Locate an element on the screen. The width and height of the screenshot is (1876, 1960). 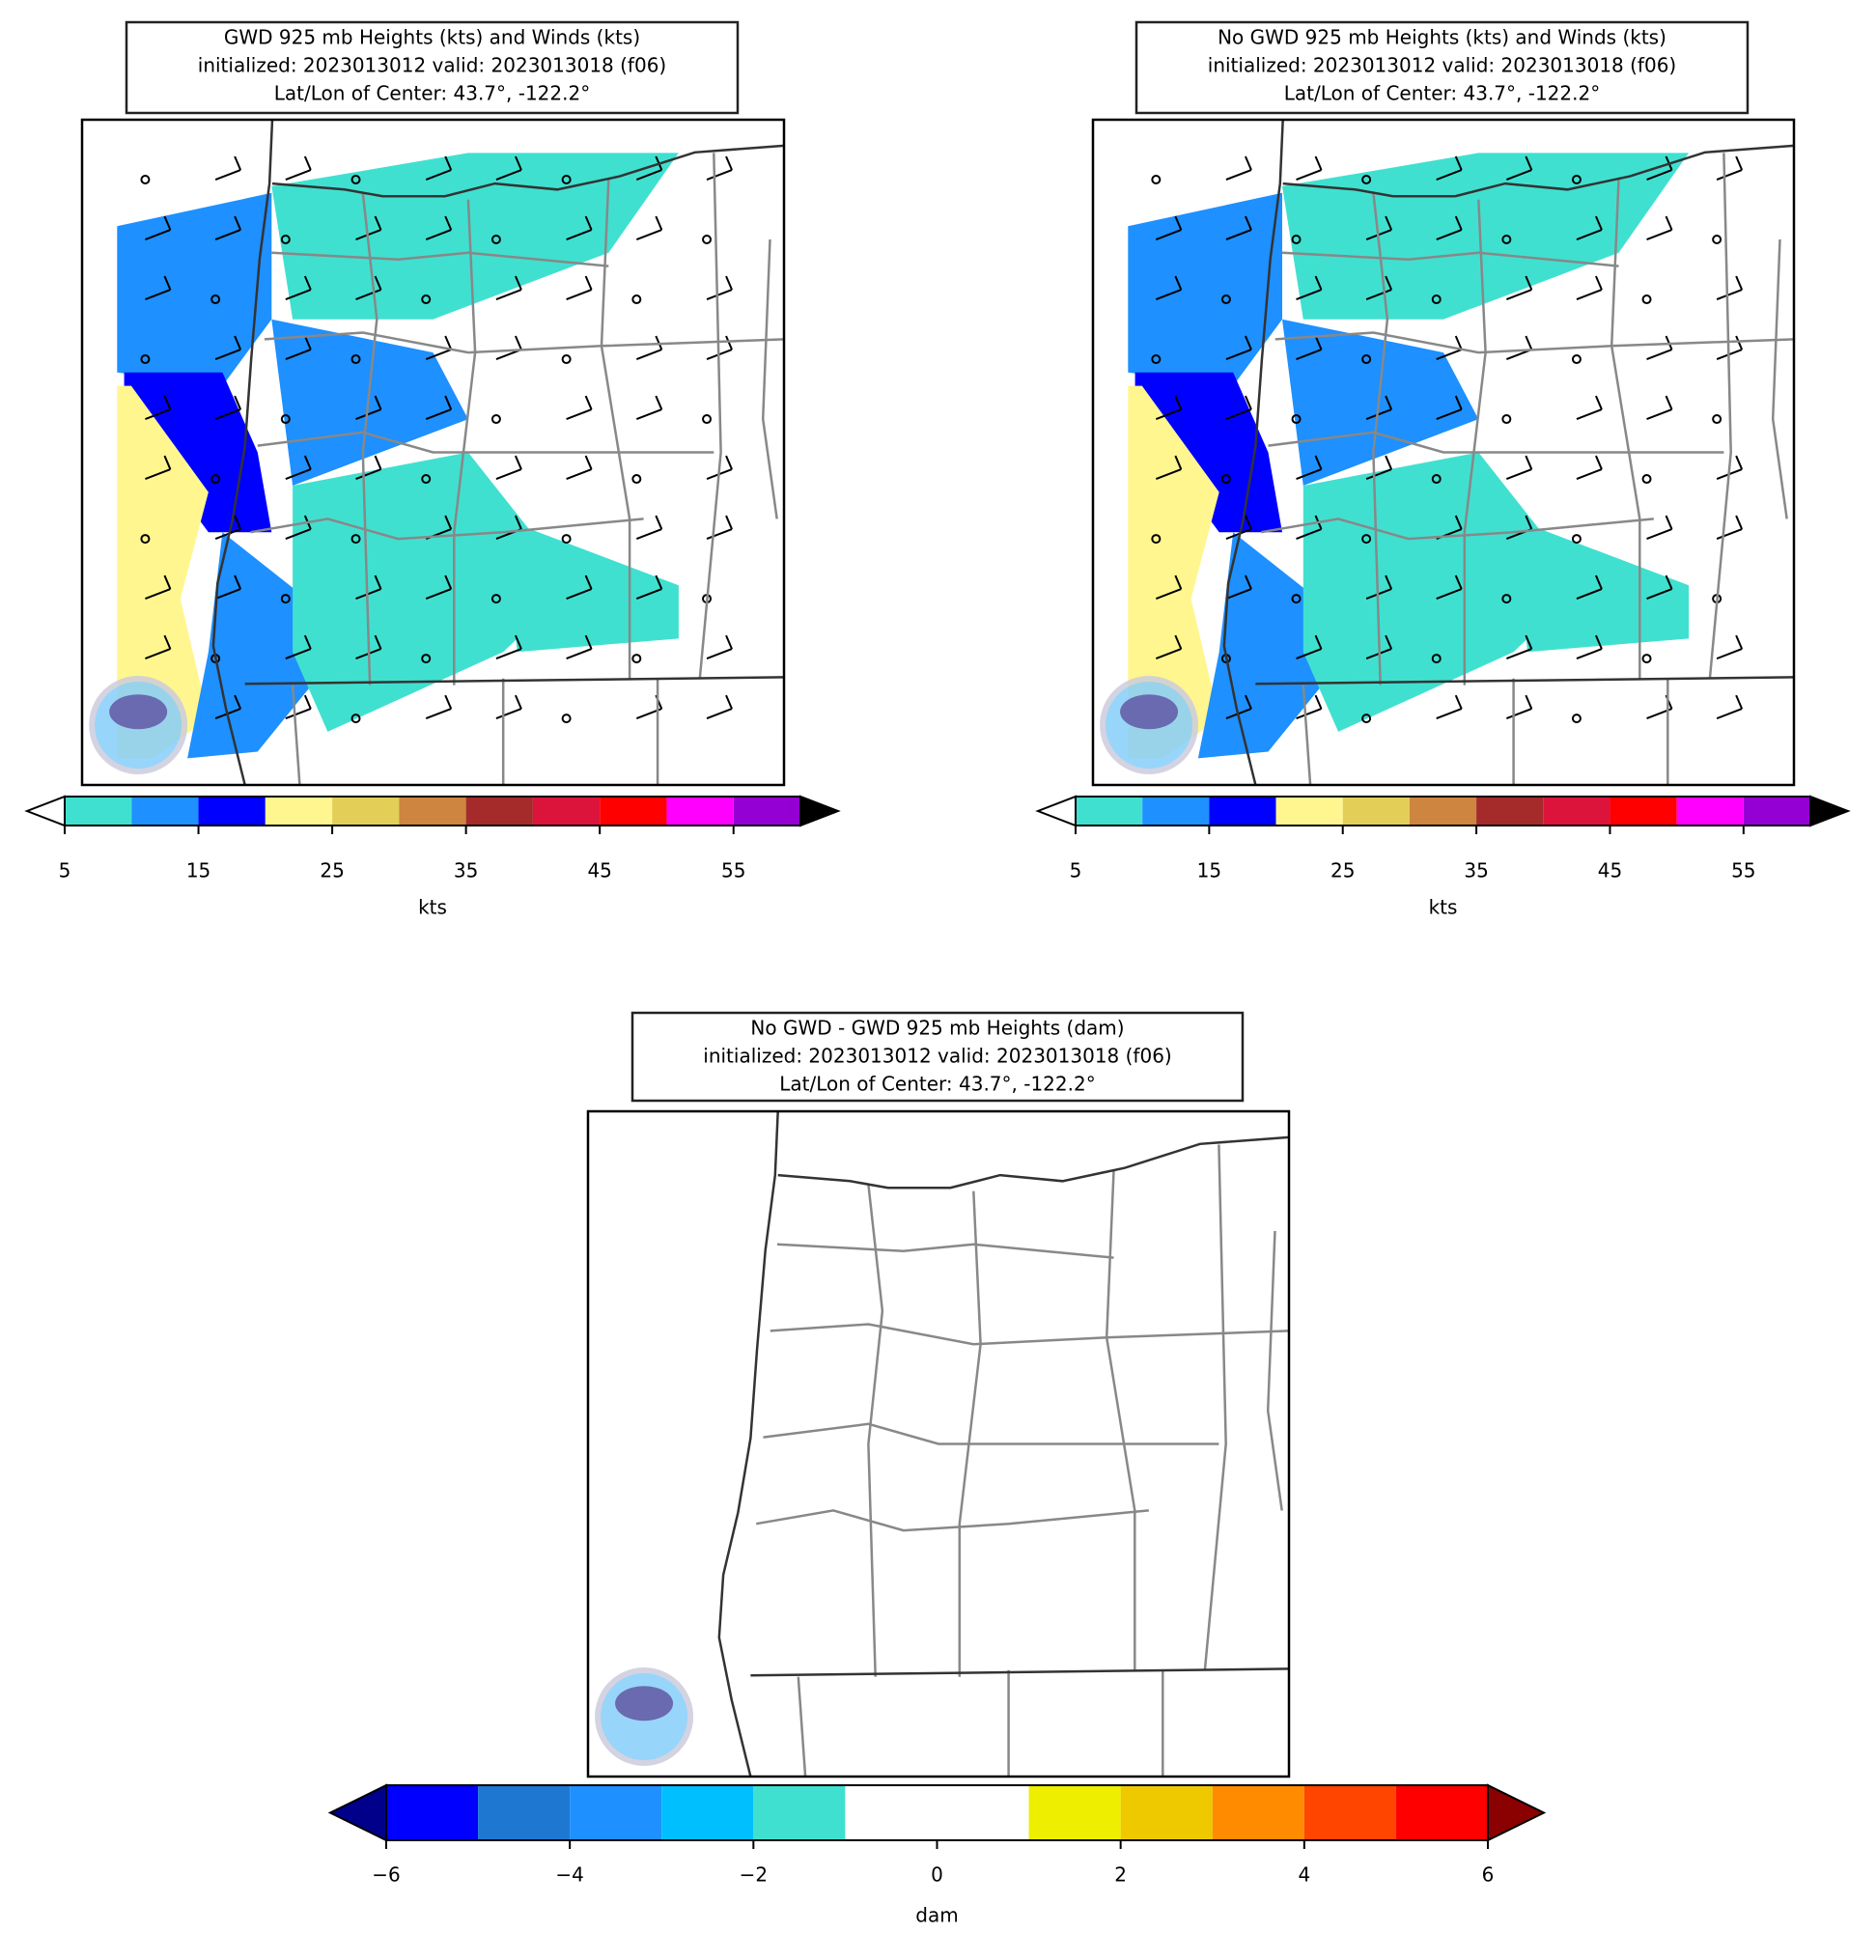
title-line: GWD 925 mb Heights (kts) and Winds (kts) is located at coordinates (432, 37).